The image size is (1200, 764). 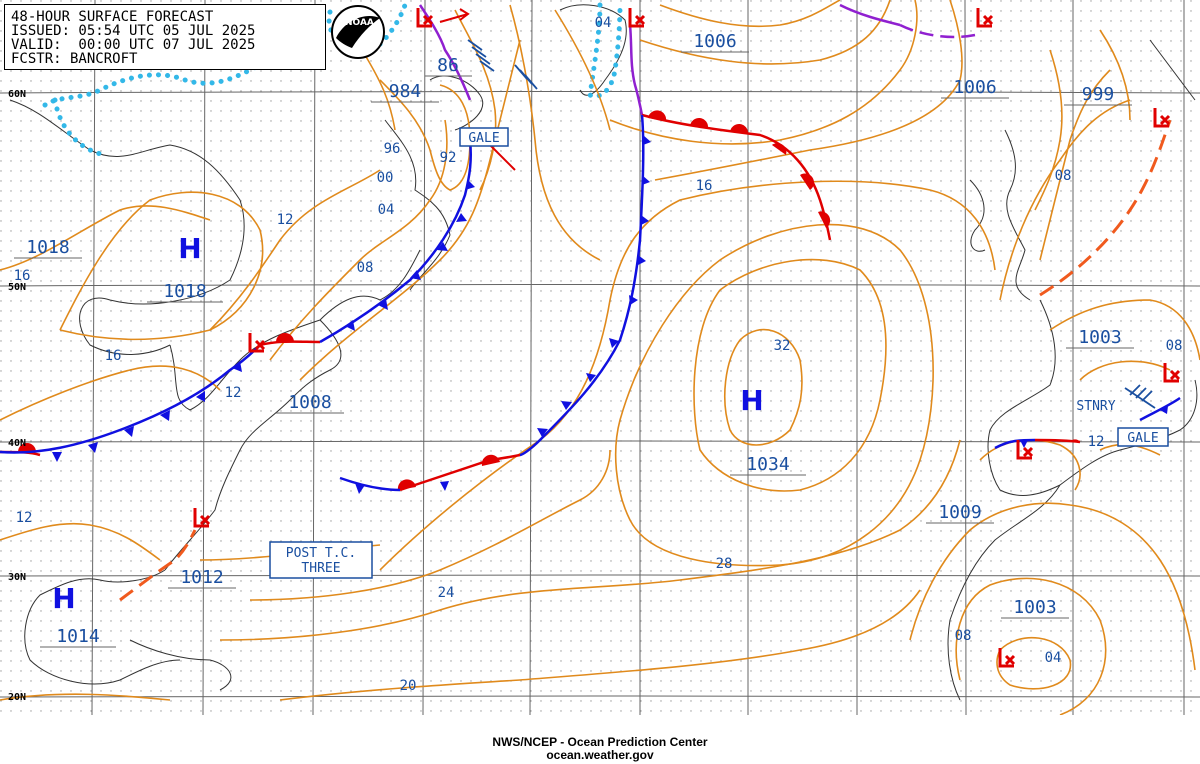 I want to click on latitude-label: 30N, so click(x=17, y=577).